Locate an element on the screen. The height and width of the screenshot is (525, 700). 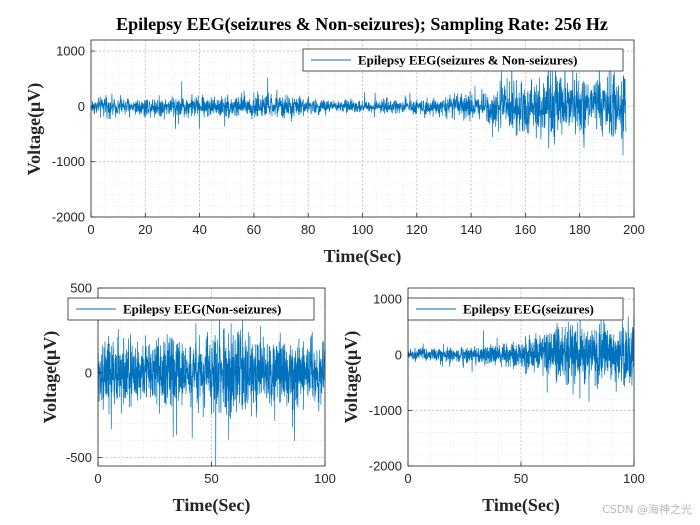
c0-xtick-label: 140 is located at coordinates (471, 229).